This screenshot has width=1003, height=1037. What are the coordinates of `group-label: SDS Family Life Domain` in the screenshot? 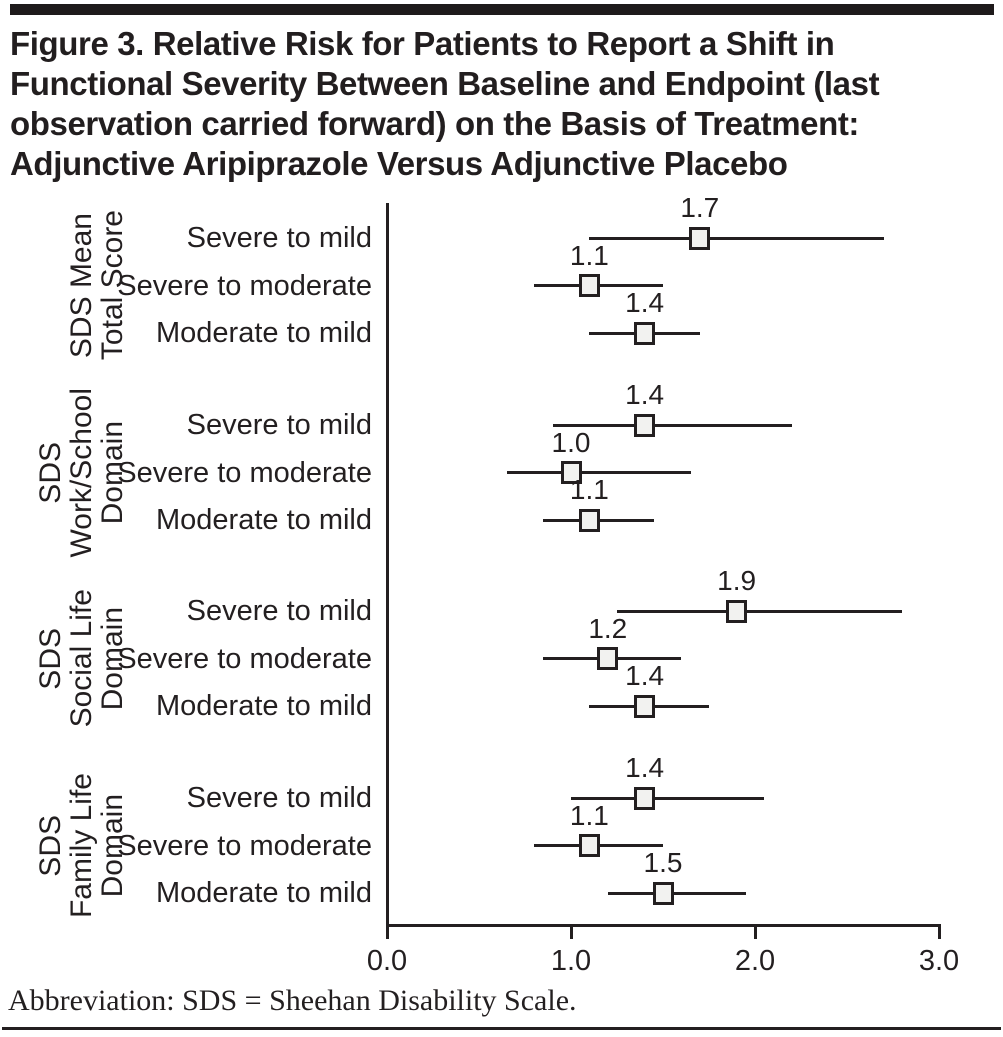 It's located at (77, 846).